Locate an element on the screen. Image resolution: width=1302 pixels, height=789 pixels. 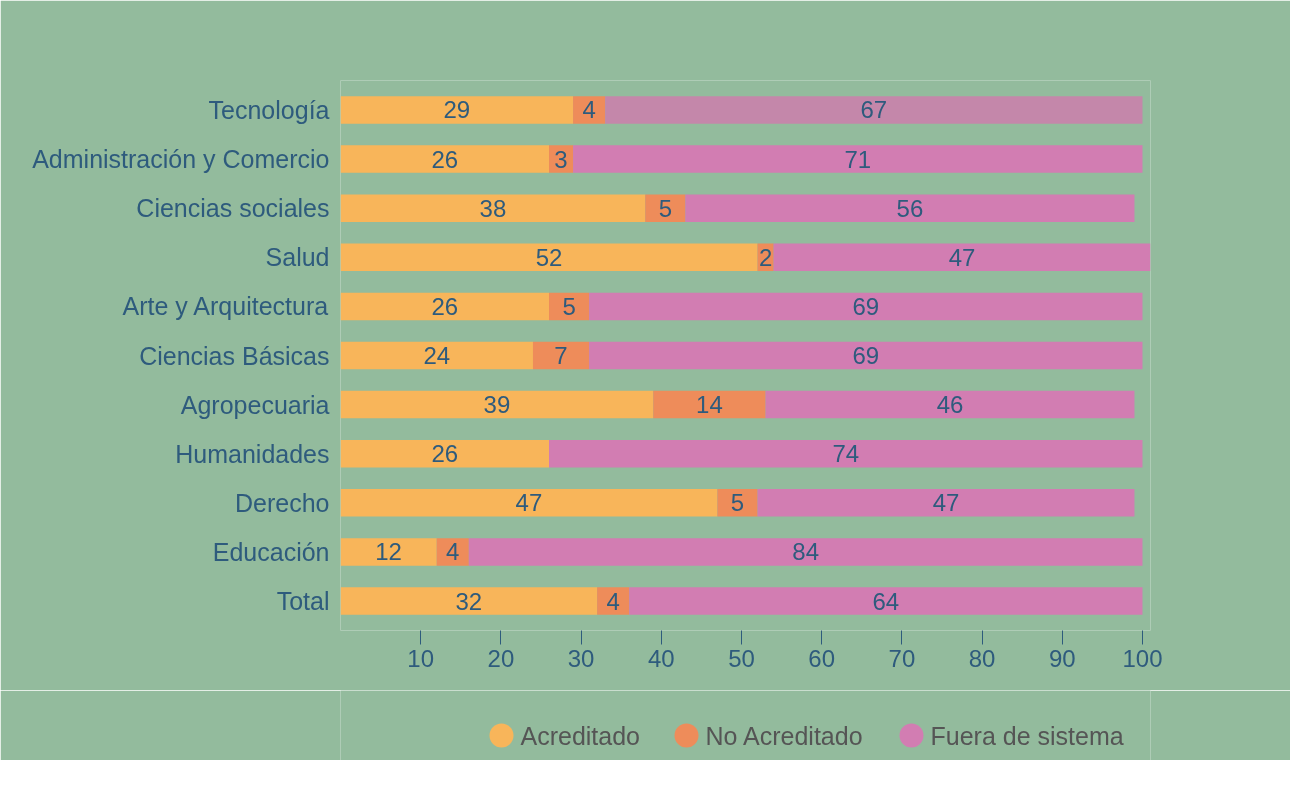
x-tick-label: 40 is located at coordinates (661, 658).